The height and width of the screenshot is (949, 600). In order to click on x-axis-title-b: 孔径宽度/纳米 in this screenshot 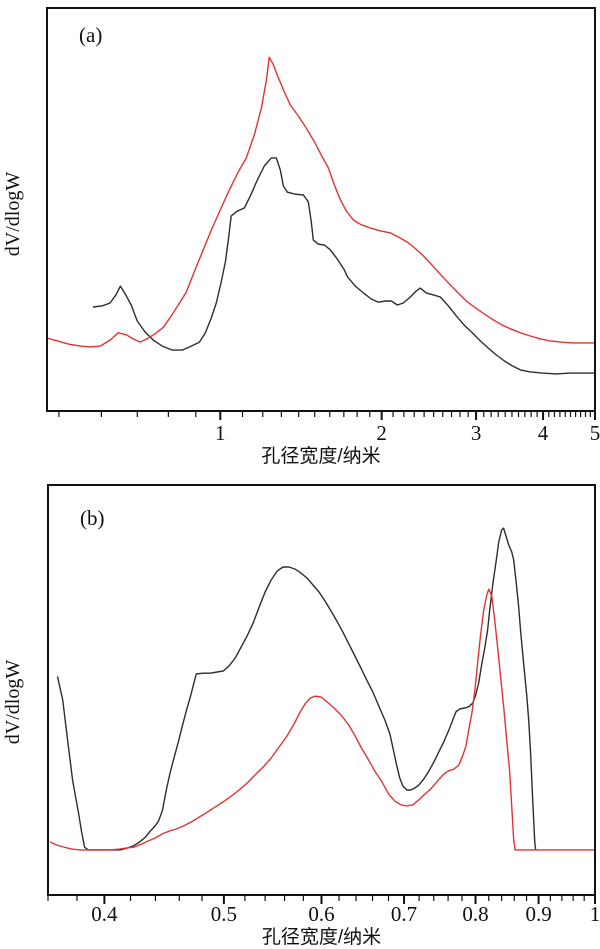, I will do `click(321, 937)`.